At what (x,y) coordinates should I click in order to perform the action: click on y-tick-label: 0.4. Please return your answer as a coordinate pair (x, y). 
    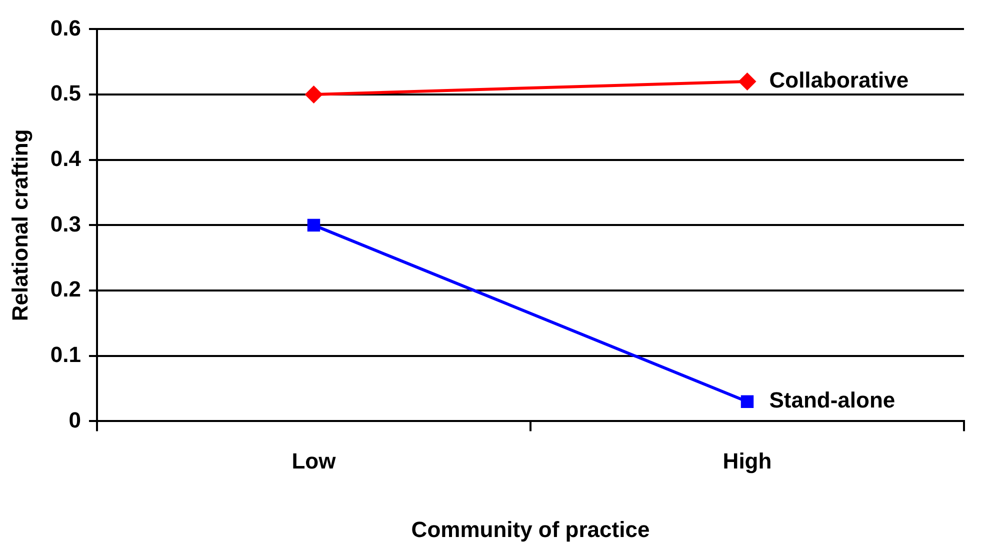
    Looking at the image, I should click on (66, 158).